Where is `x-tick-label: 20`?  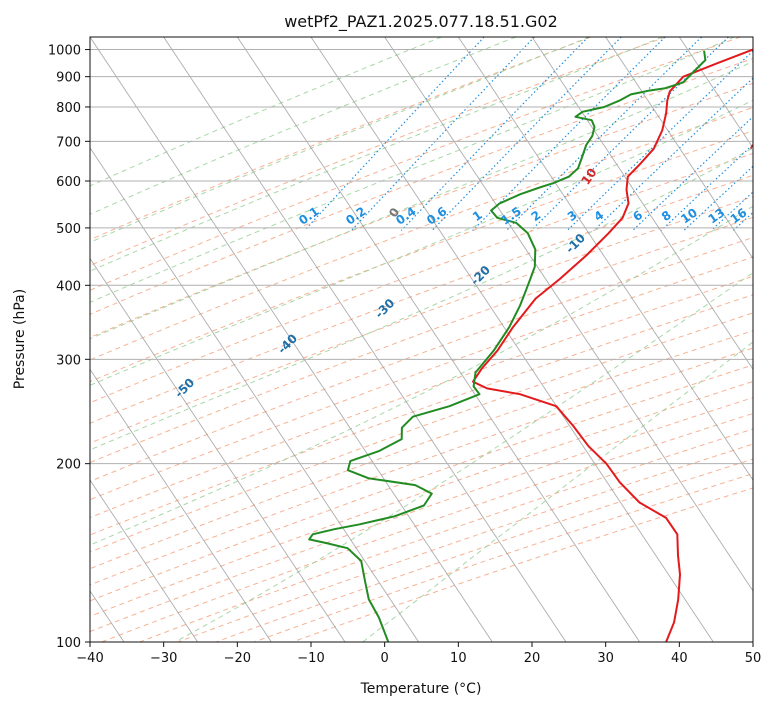 x-tick-label: 20 is located at coordinates (532, 658).